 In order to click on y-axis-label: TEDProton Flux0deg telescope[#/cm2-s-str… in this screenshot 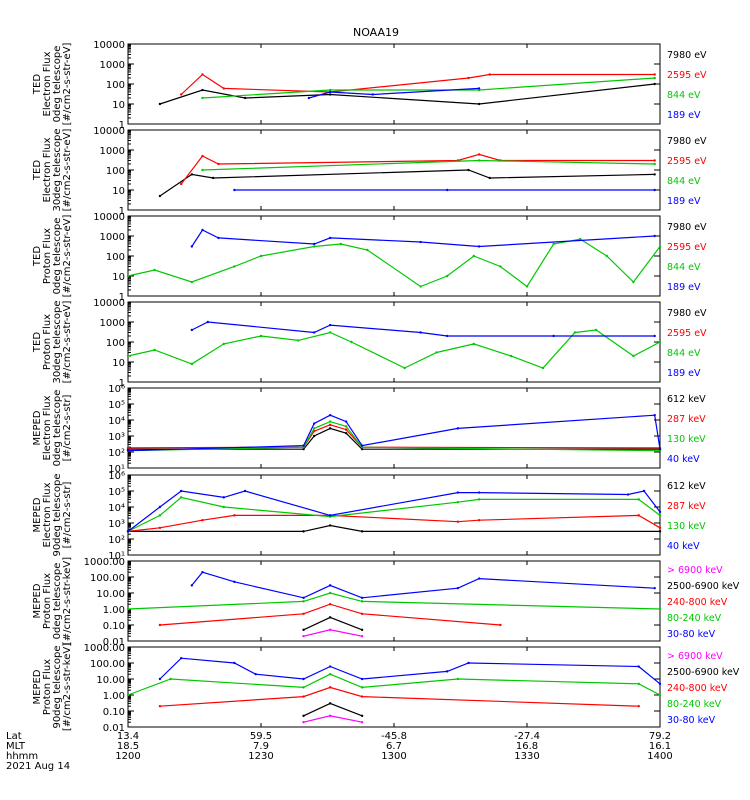, I will do `click(52, 256)`.